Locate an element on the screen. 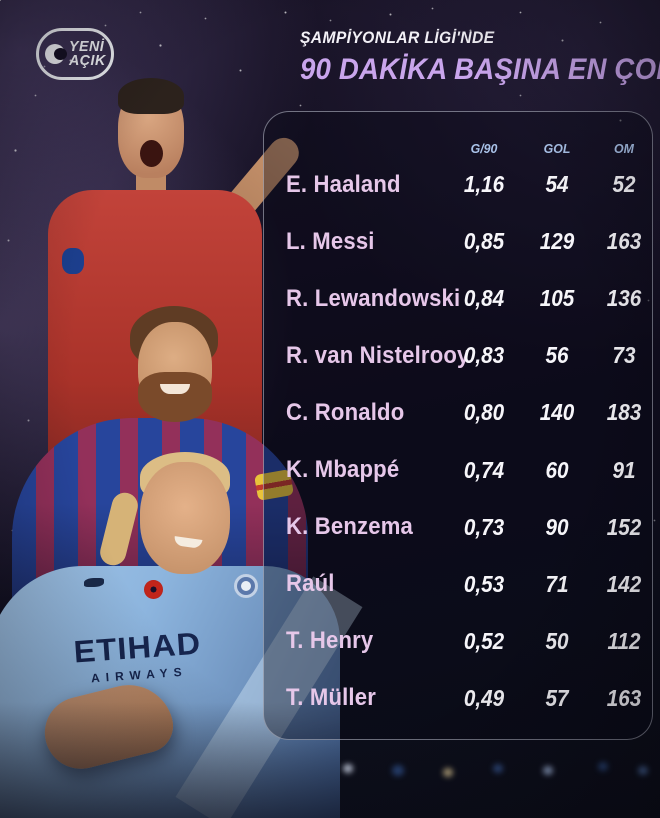  player-name: E. Haaland is located at coordinates (343, 184).